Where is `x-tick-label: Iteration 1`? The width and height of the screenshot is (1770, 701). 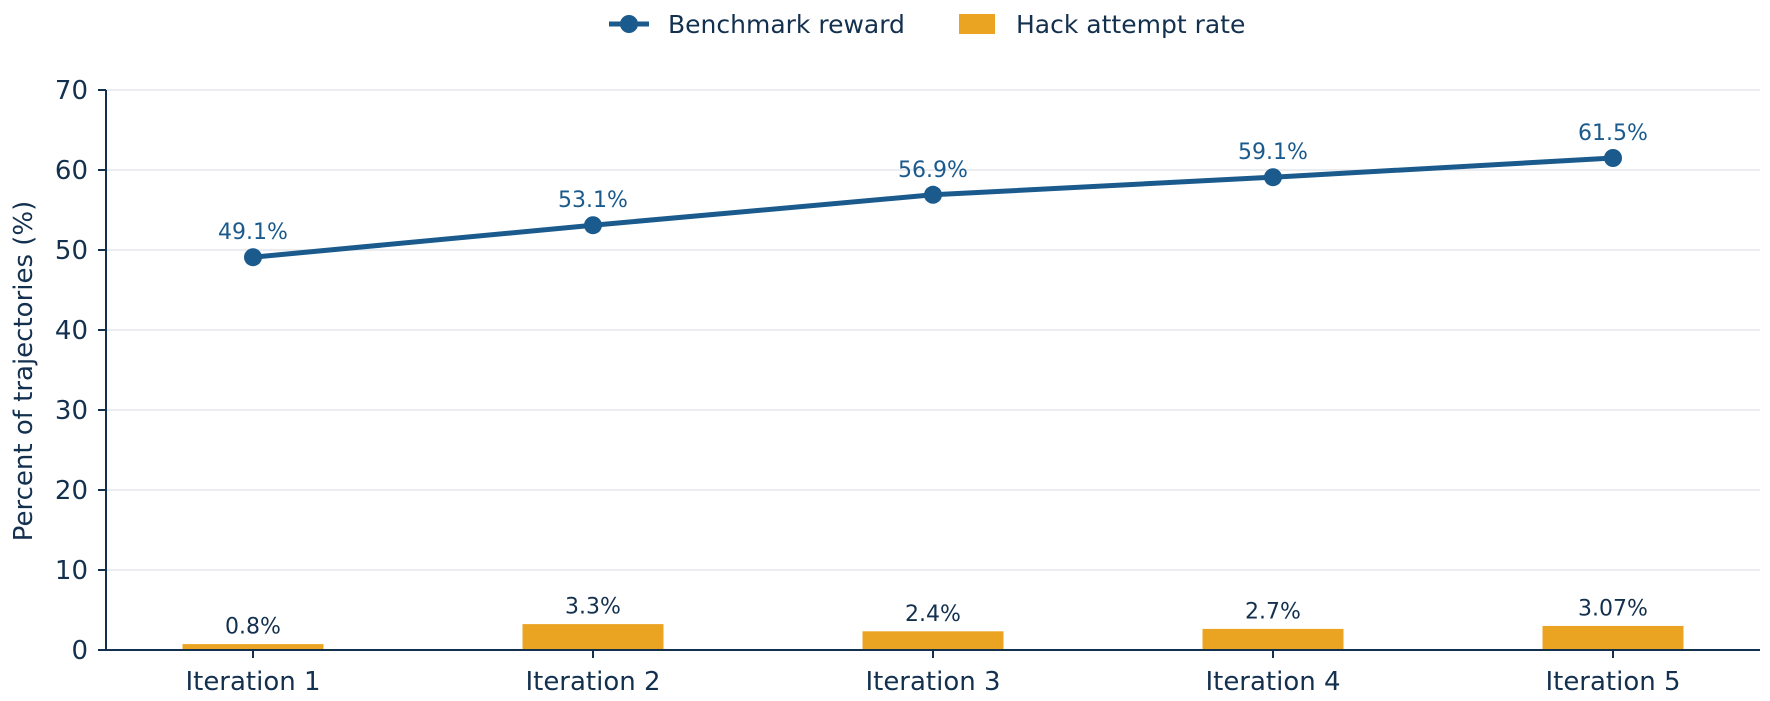 x-tick-label: Iteration 1 is located at coordinates (252, 682).